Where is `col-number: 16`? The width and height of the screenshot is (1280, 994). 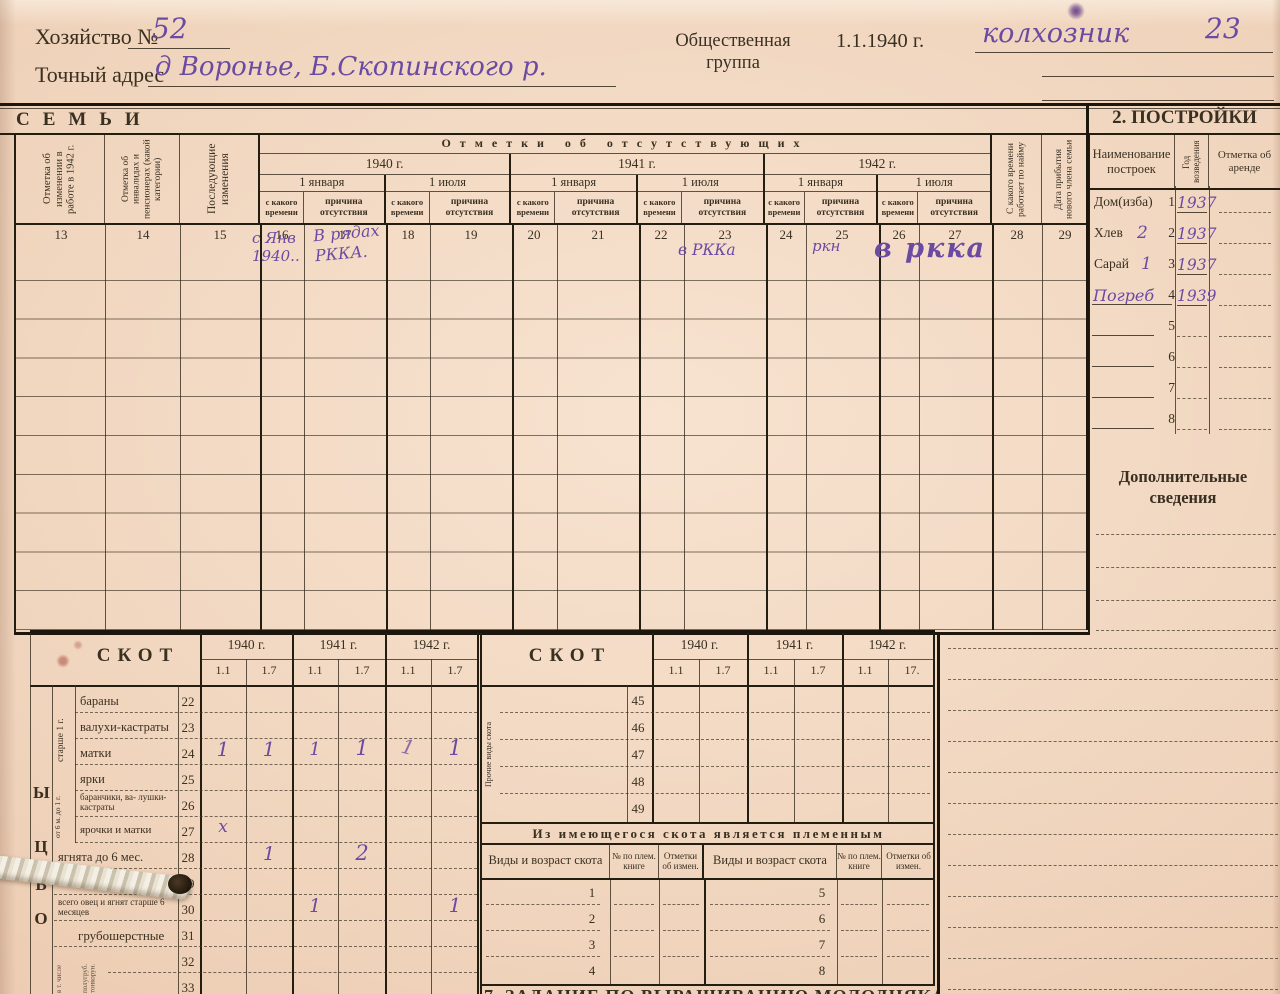 col-number: 16 is located at coordinates (282, 234).